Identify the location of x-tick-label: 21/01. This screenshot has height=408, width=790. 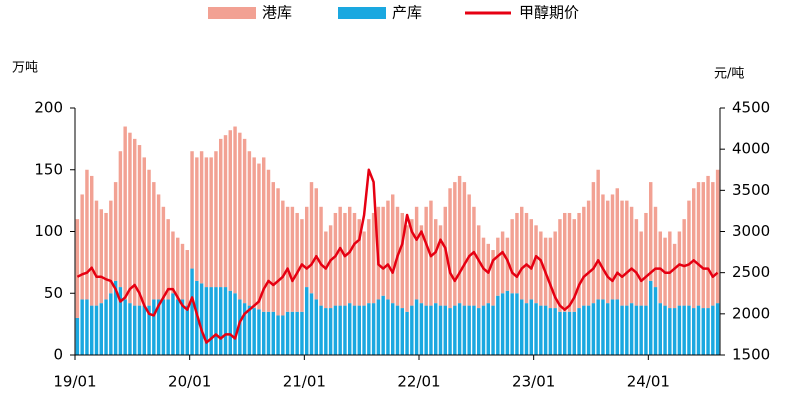
(304, 382).